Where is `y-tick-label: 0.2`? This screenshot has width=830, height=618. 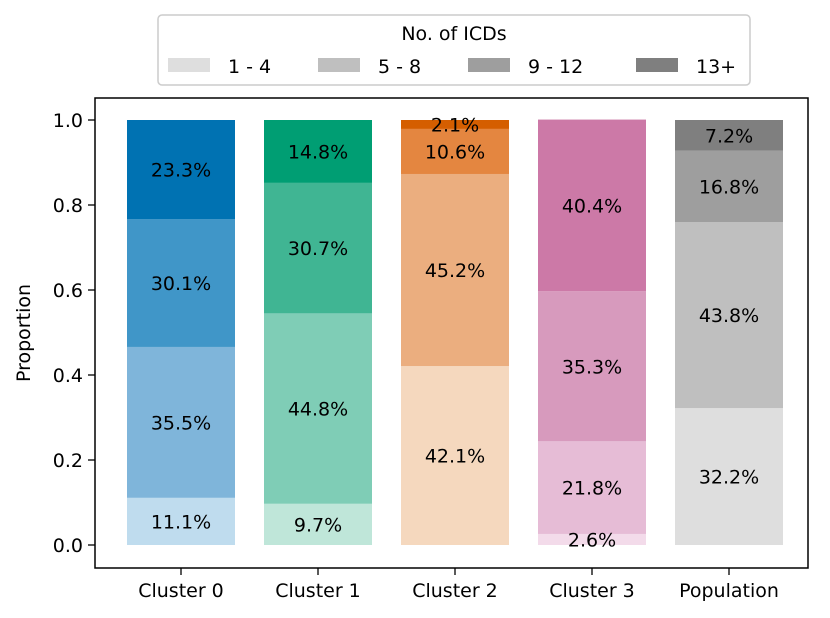 y-tick-label: 0.2 is located at coordinates (68, 461).